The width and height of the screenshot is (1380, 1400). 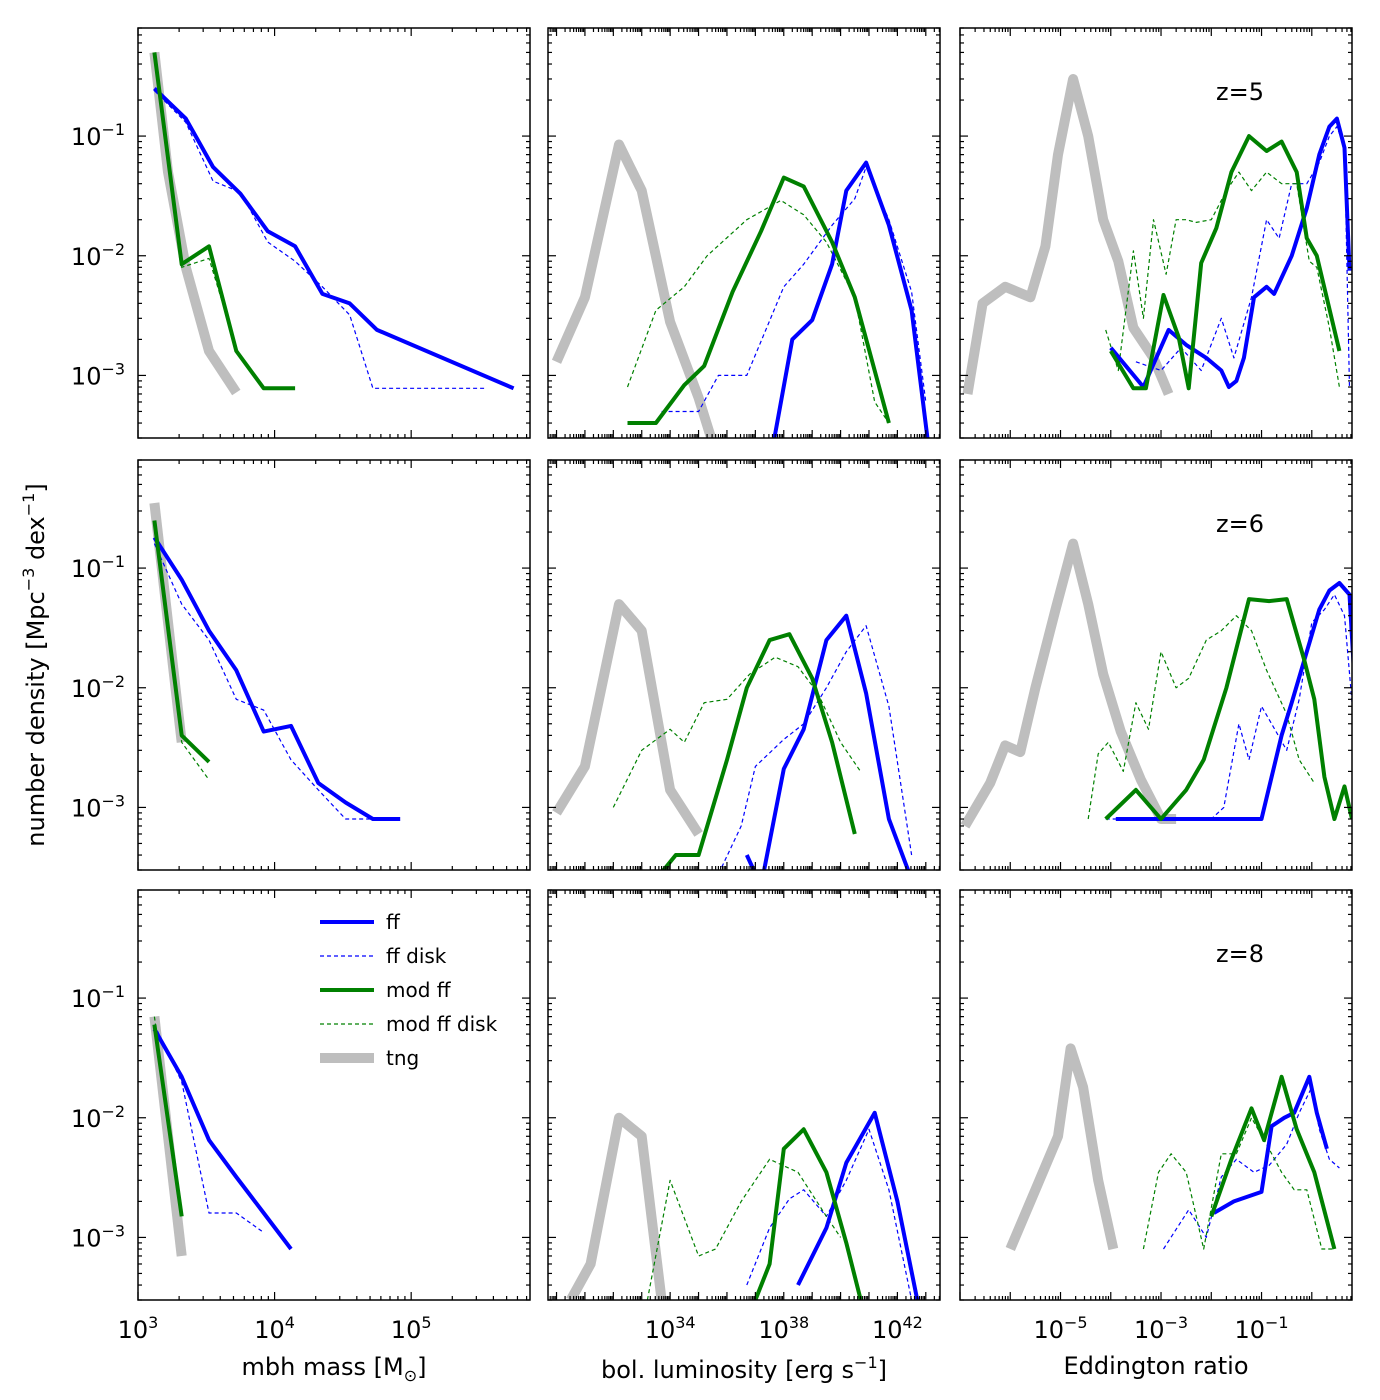 I want to click on panel-r3-c1: 10⁻¹ 10⁻² 10⁻³ 10³ 10⁴ 10⁵, so click(x=301, y=1116).